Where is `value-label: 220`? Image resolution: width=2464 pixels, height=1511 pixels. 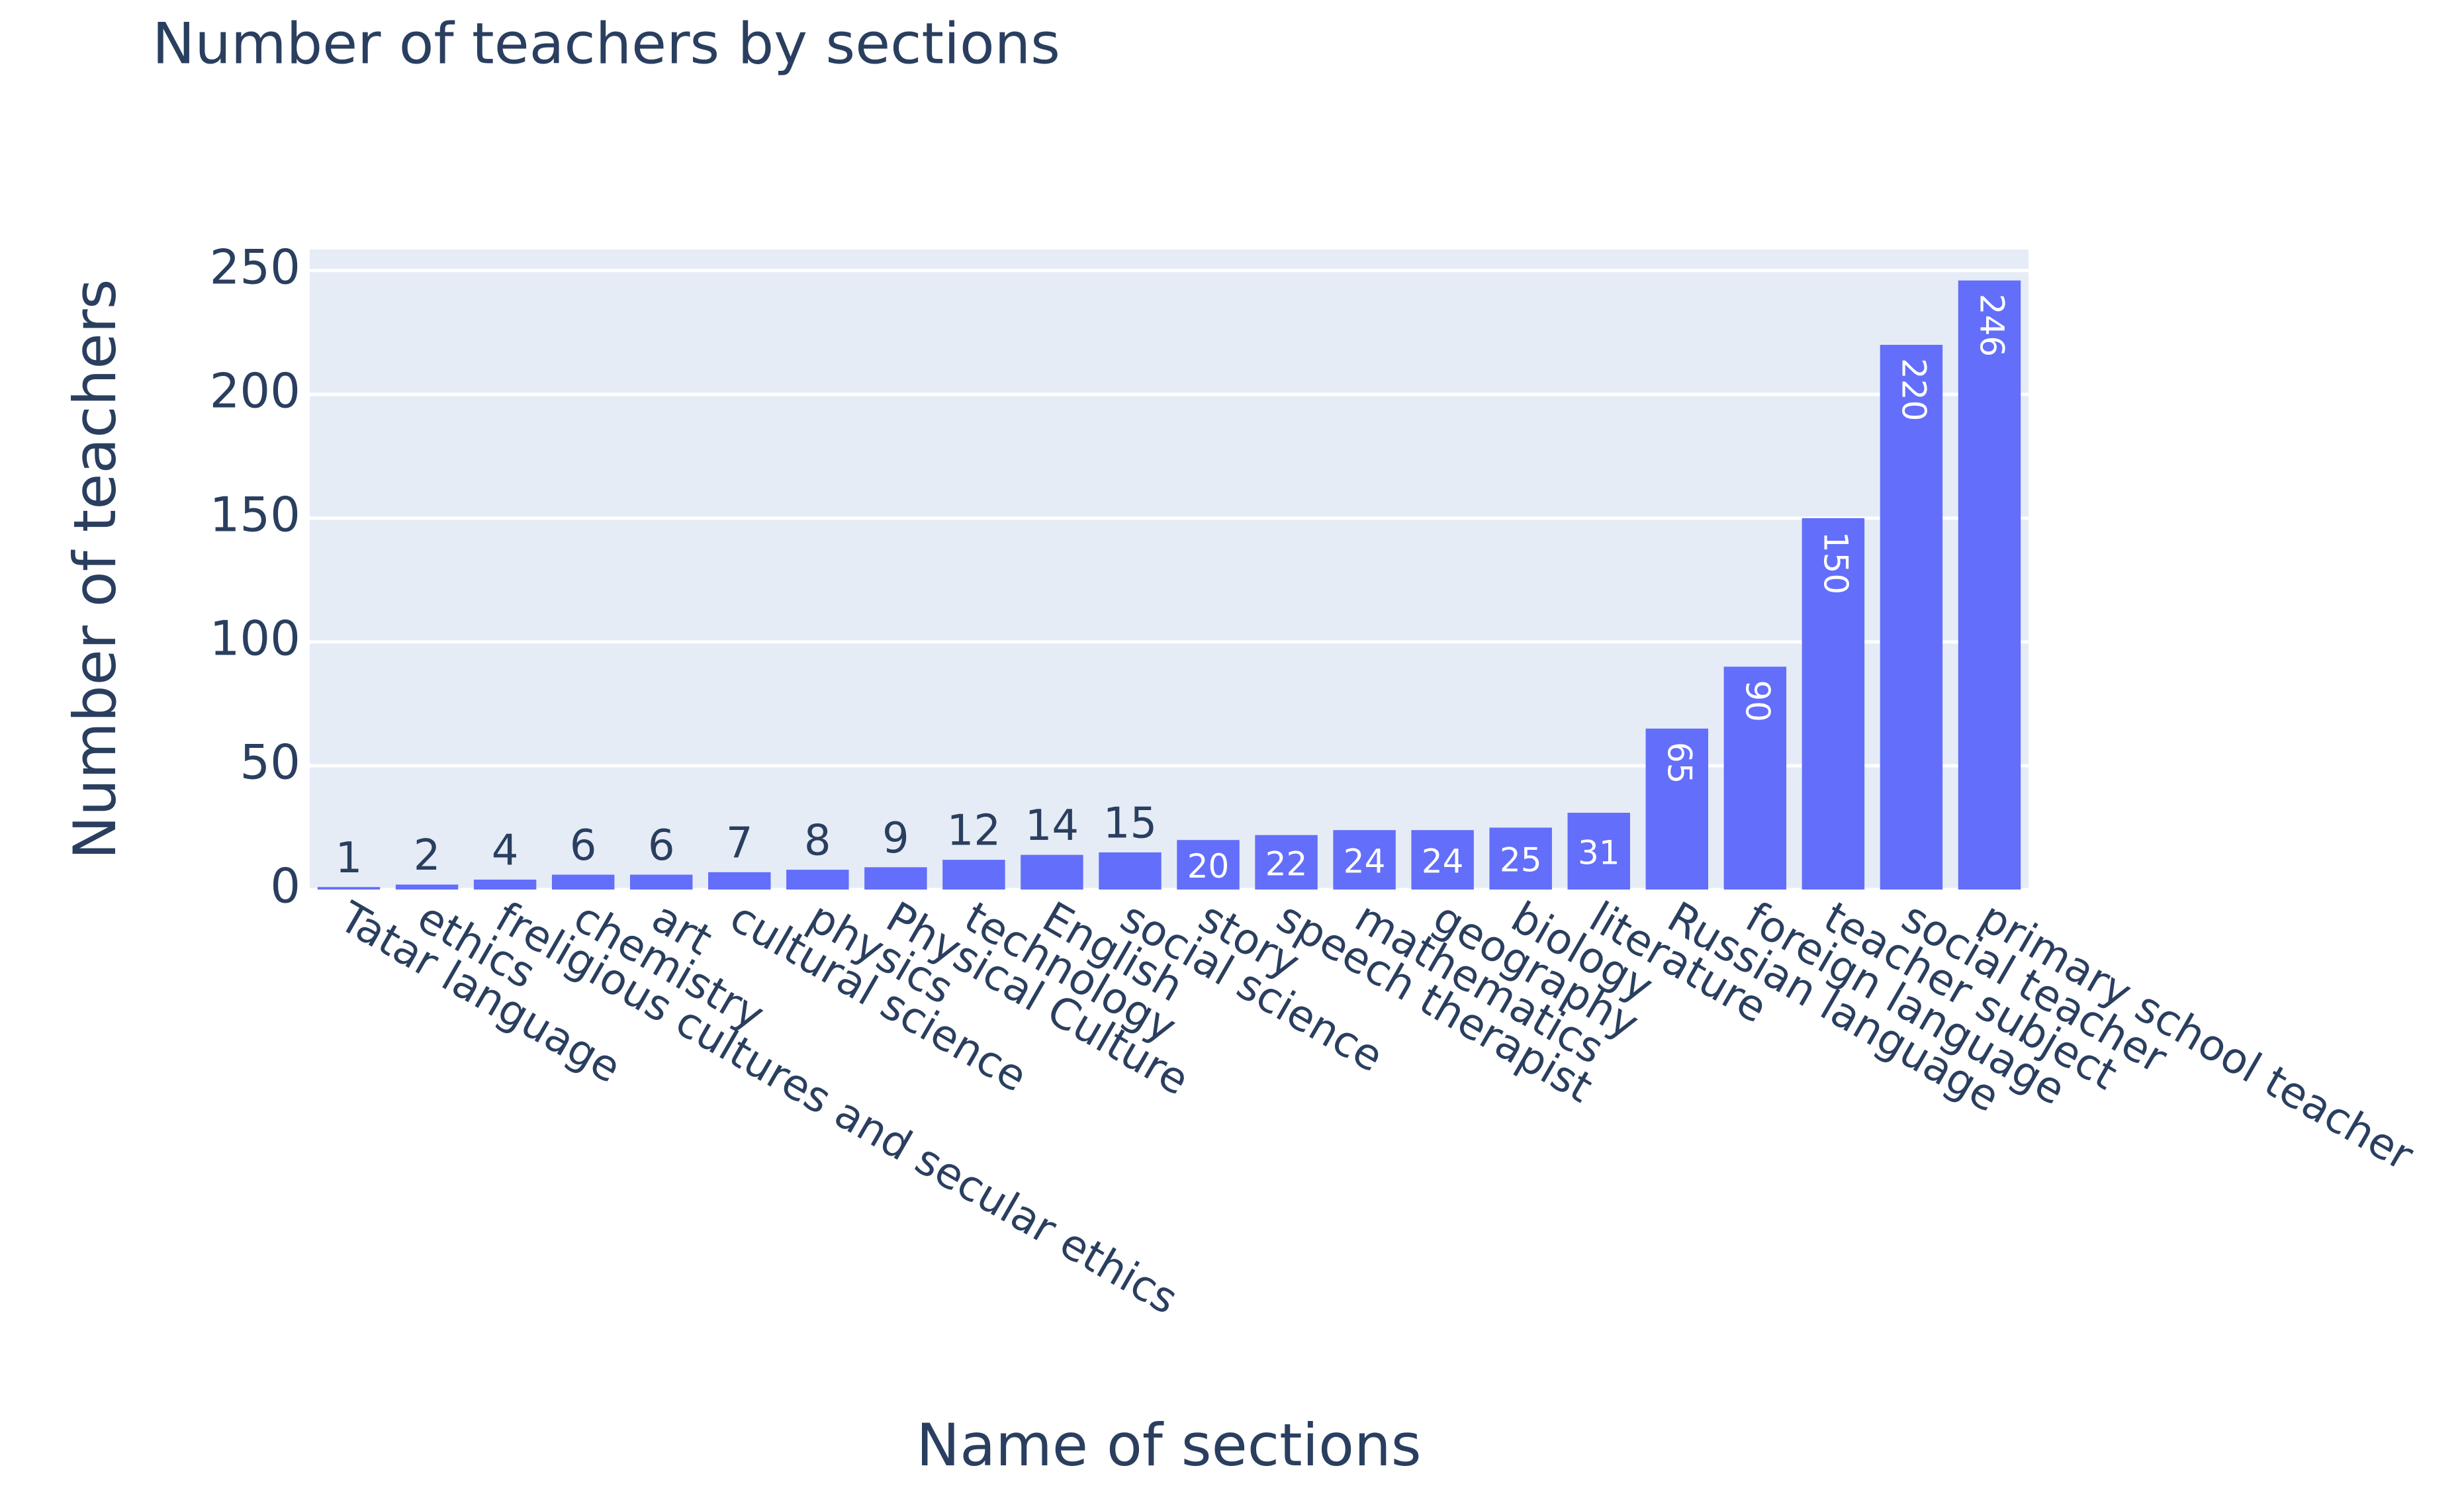 value-label: 220 is located at coordinates (1914, 389).